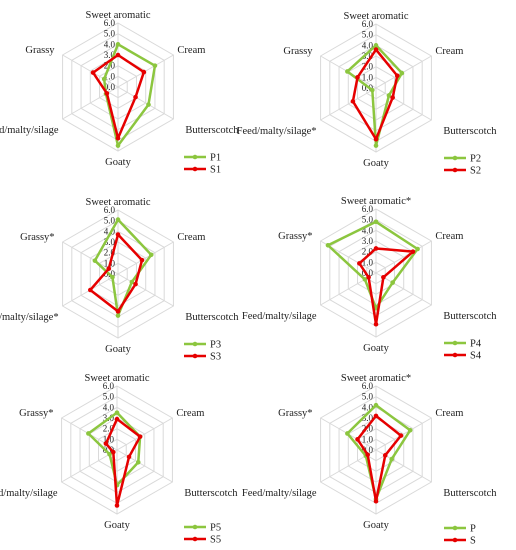 The height and width of the screenshot is (550, 516). Describe the element at coordinates (460, 535) in the screenshot. I see `legend: PS` at that location.